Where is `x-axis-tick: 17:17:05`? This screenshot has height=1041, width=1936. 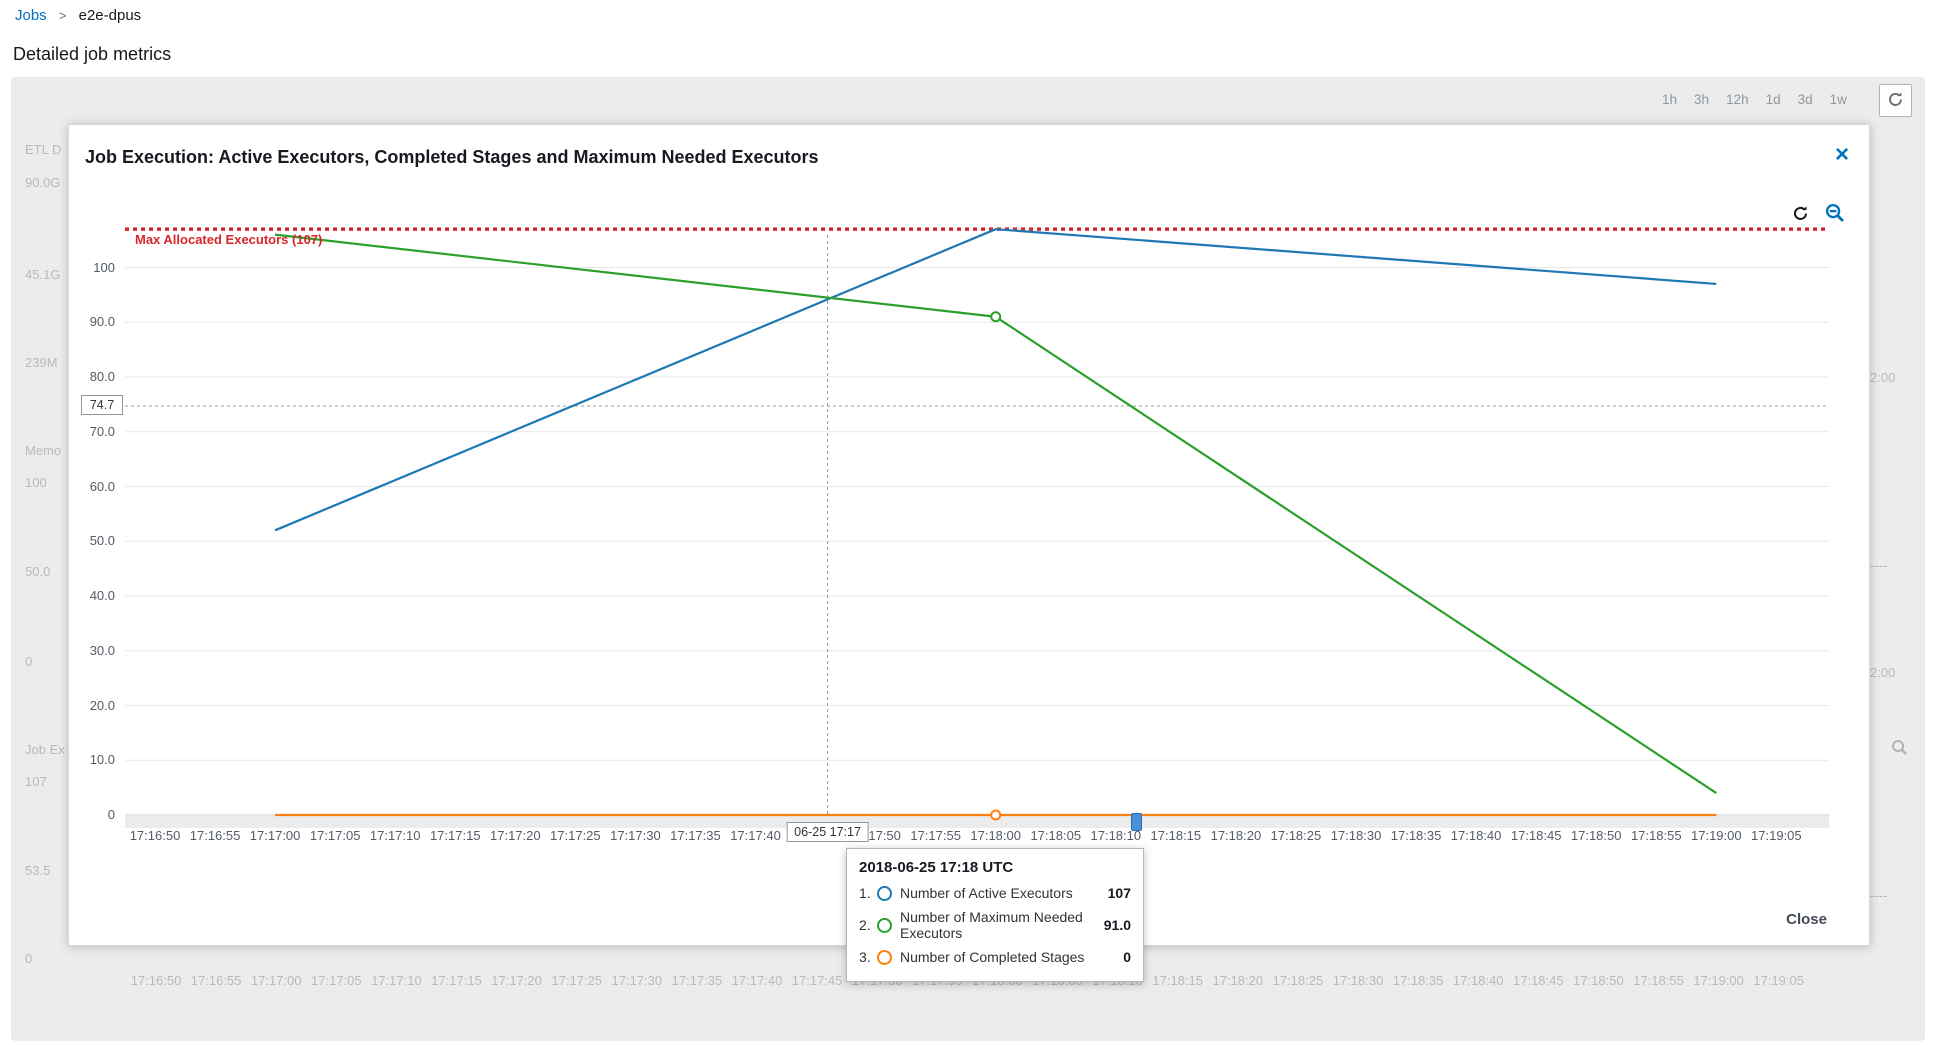
x-axis-tick: 17:17:05 is located at coordinates (335, 835).